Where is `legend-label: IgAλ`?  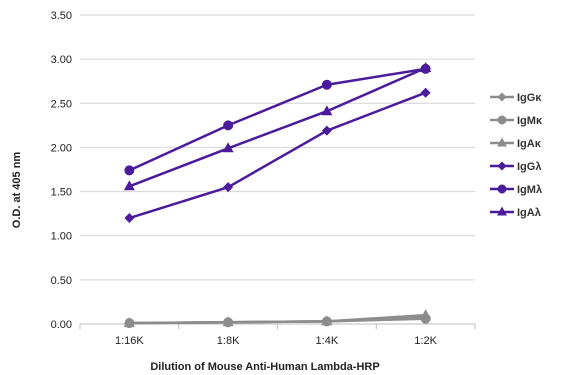 legend-label: IgAλ is located at coordinates (529, 213).